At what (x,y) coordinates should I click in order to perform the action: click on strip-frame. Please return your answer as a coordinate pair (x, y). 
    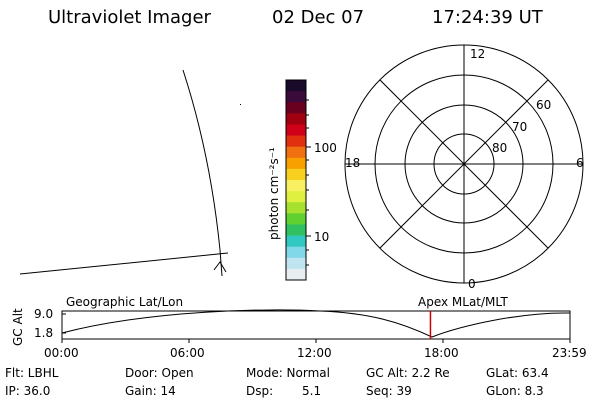
    Looking at the image, I should click on (316, 325).